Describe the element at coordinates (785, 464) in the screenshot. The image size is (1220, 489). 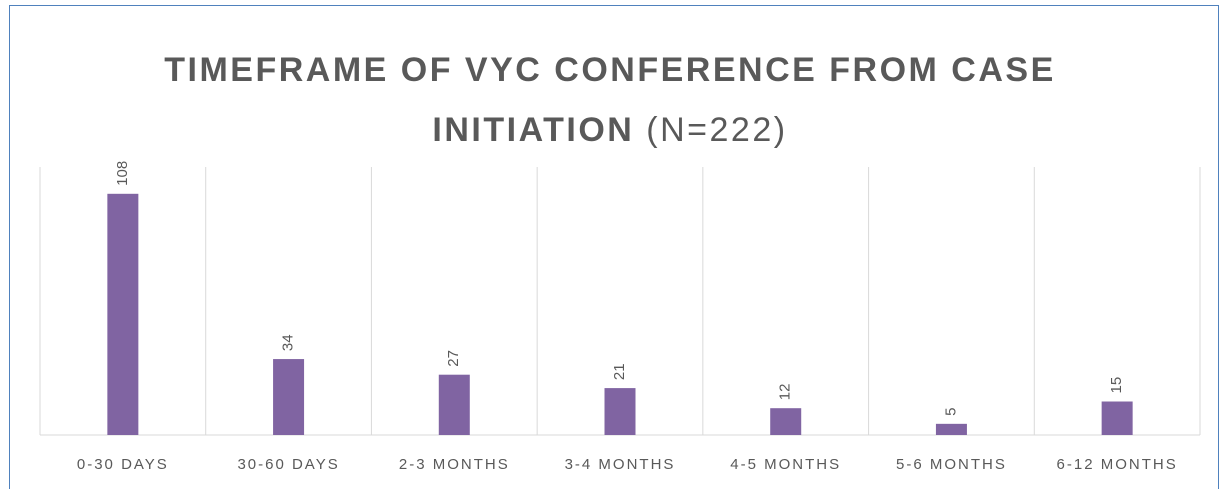
I see `x-tick-label: 4-5 MONTHS` at that location.